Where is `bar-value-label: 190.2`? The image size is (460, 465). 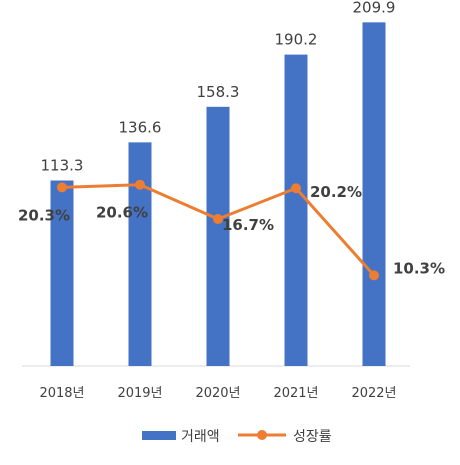 bar-value-label: 190.2 is located at coordinates (296, 40).